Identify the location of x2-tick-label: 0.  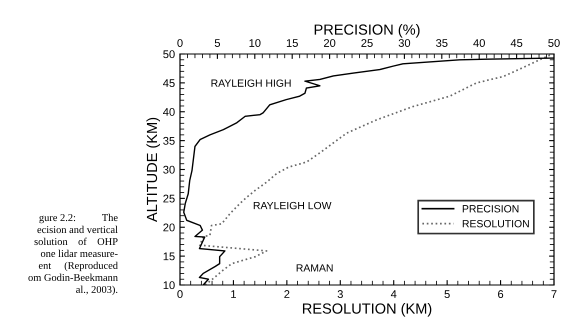
(180, 43).